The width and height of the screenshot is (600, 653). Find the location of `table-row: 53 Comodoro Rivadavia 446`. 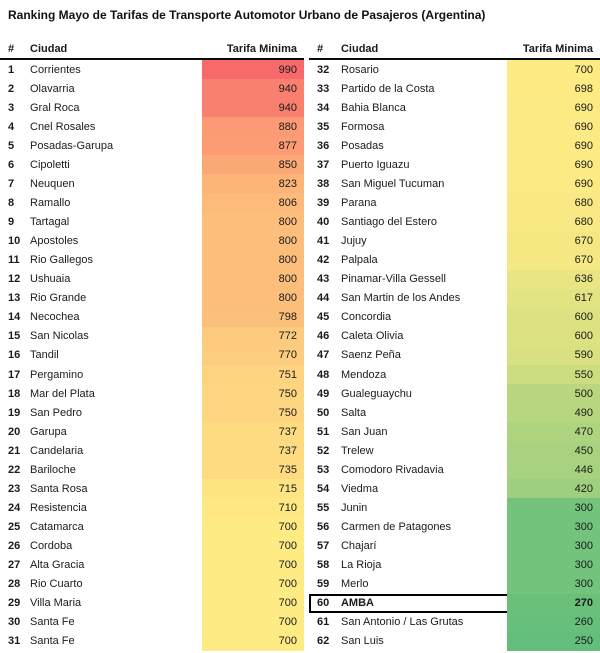

table-row: 53 Comodoro Rivadavia 446 is located at coordinates (454, 470).